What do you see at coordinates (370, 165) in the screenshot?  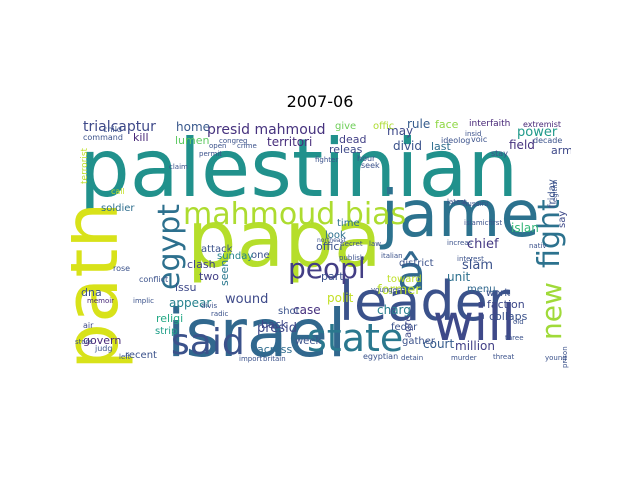 I see `cloud-word: seek` at bounding box center [370, 165].